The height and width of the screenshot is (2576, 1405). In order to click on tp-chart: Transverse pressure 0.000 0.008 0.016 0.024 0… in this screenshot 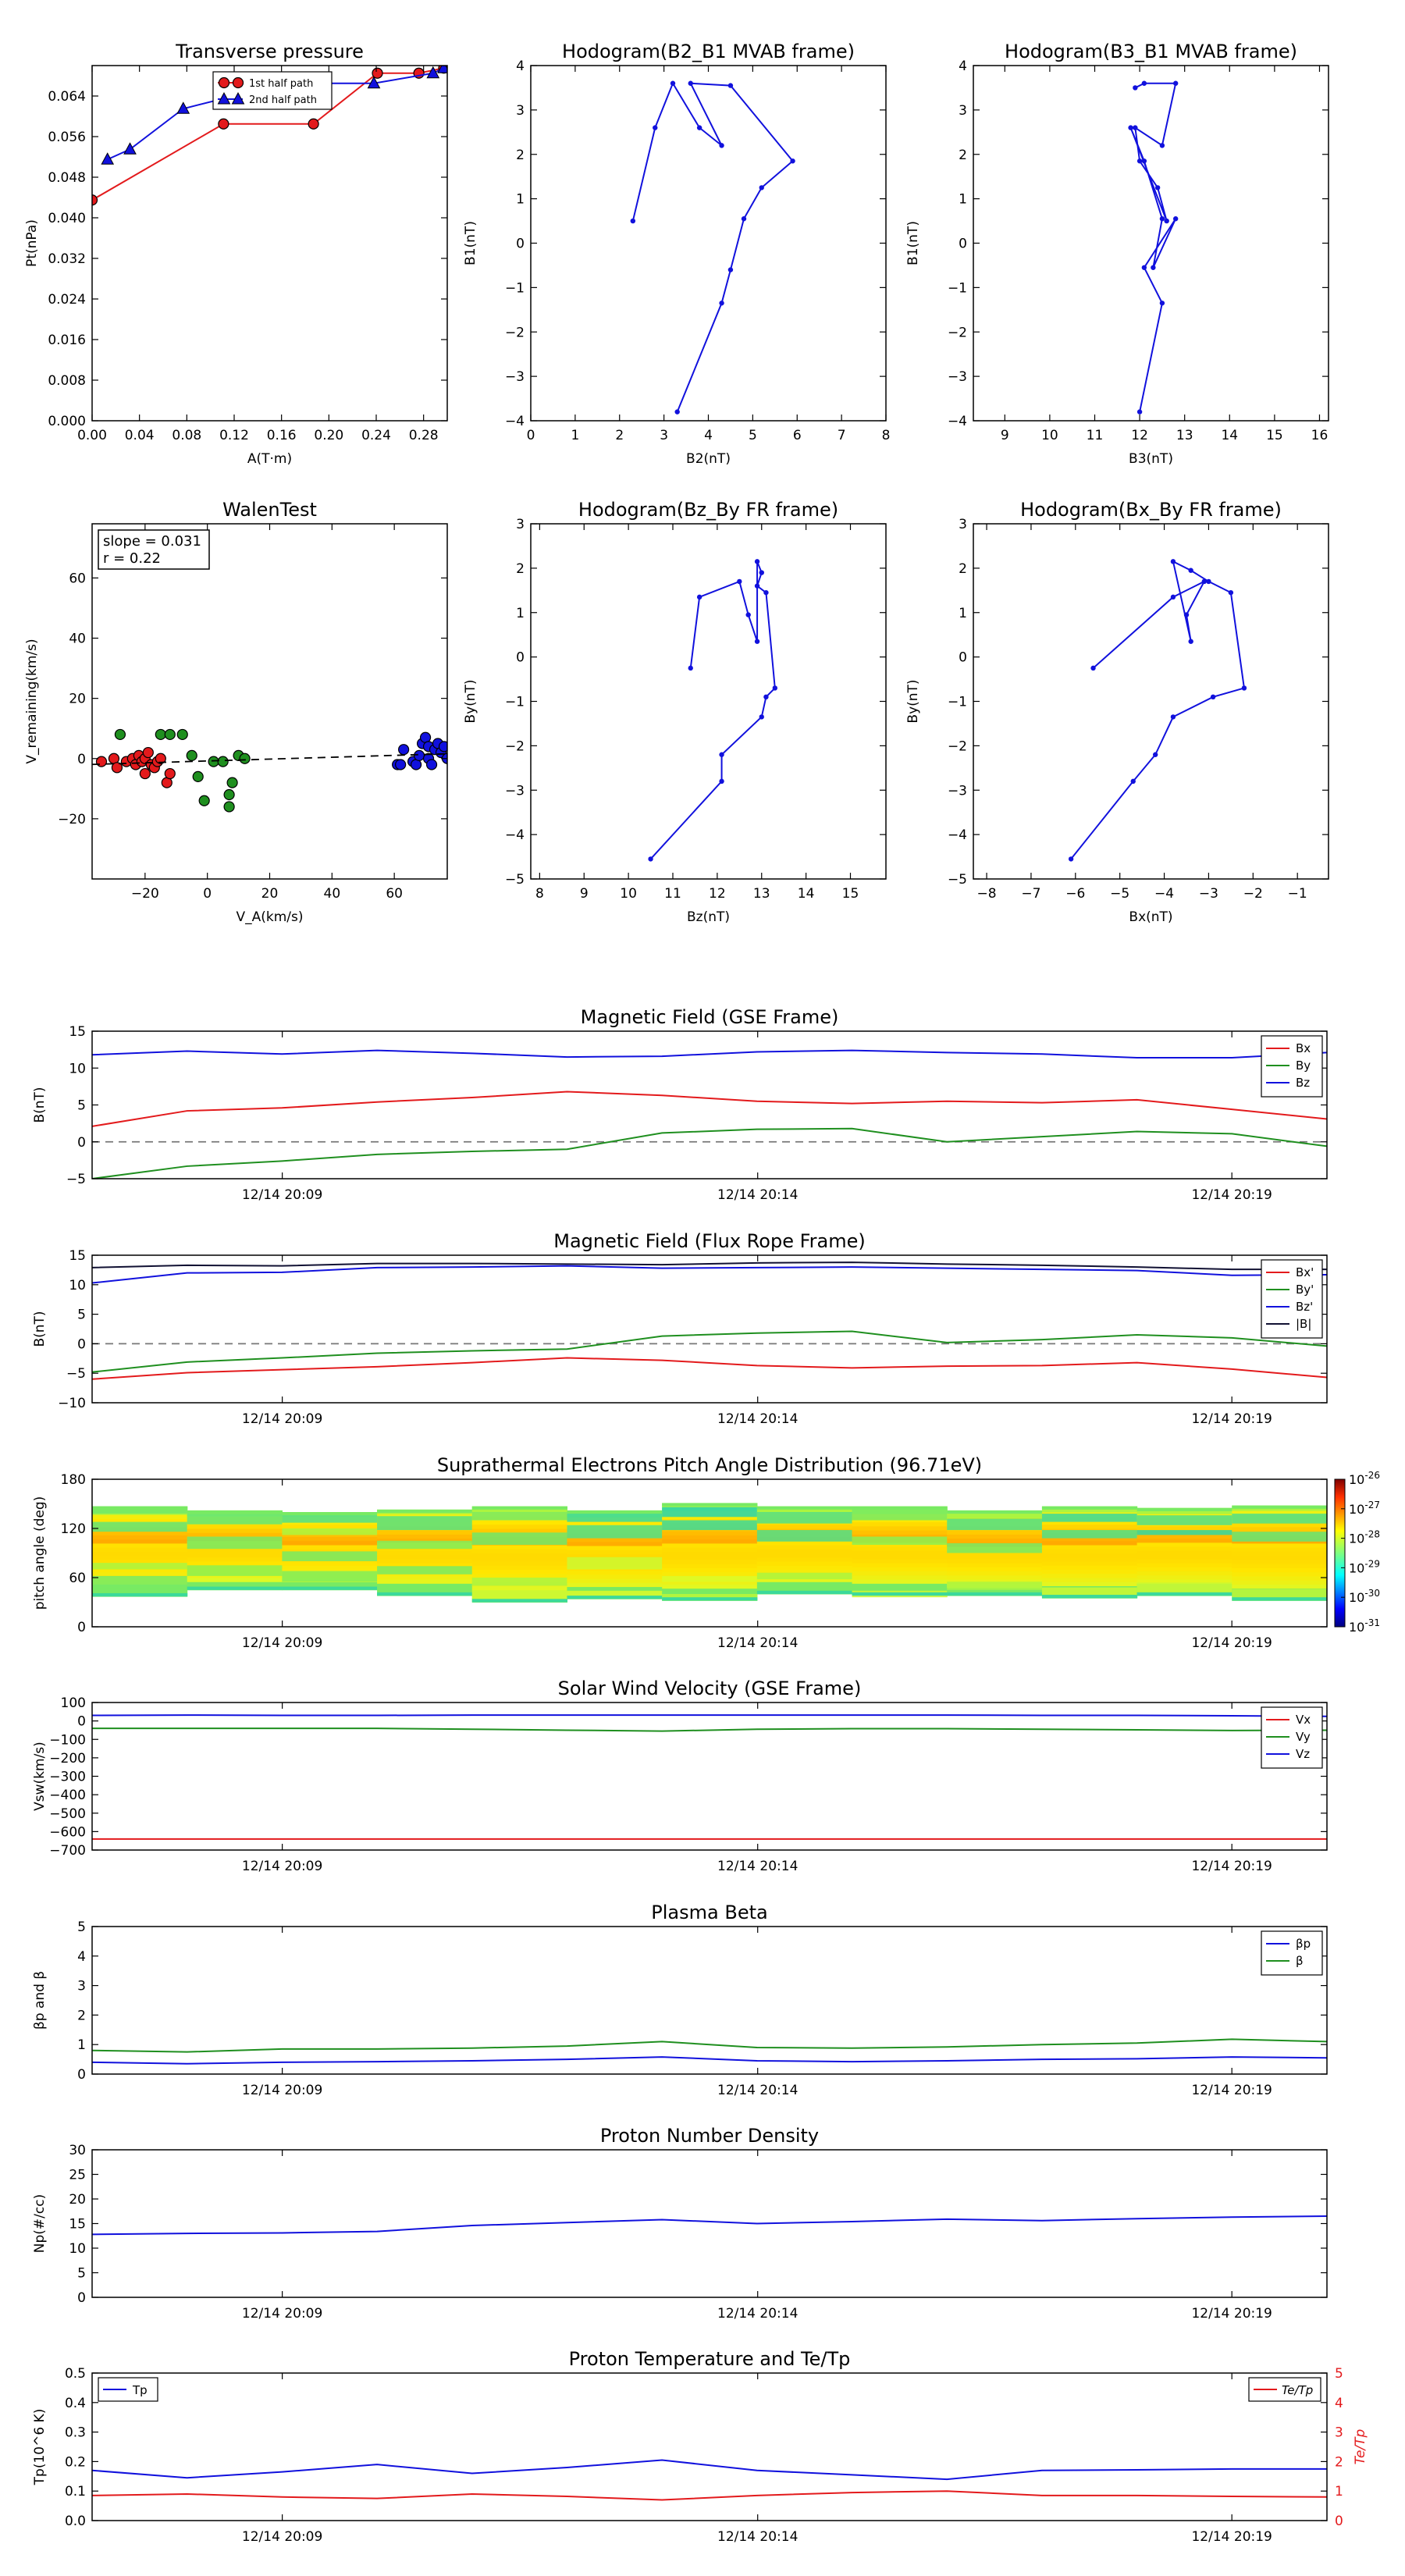, I will do `click(236, 254)`.